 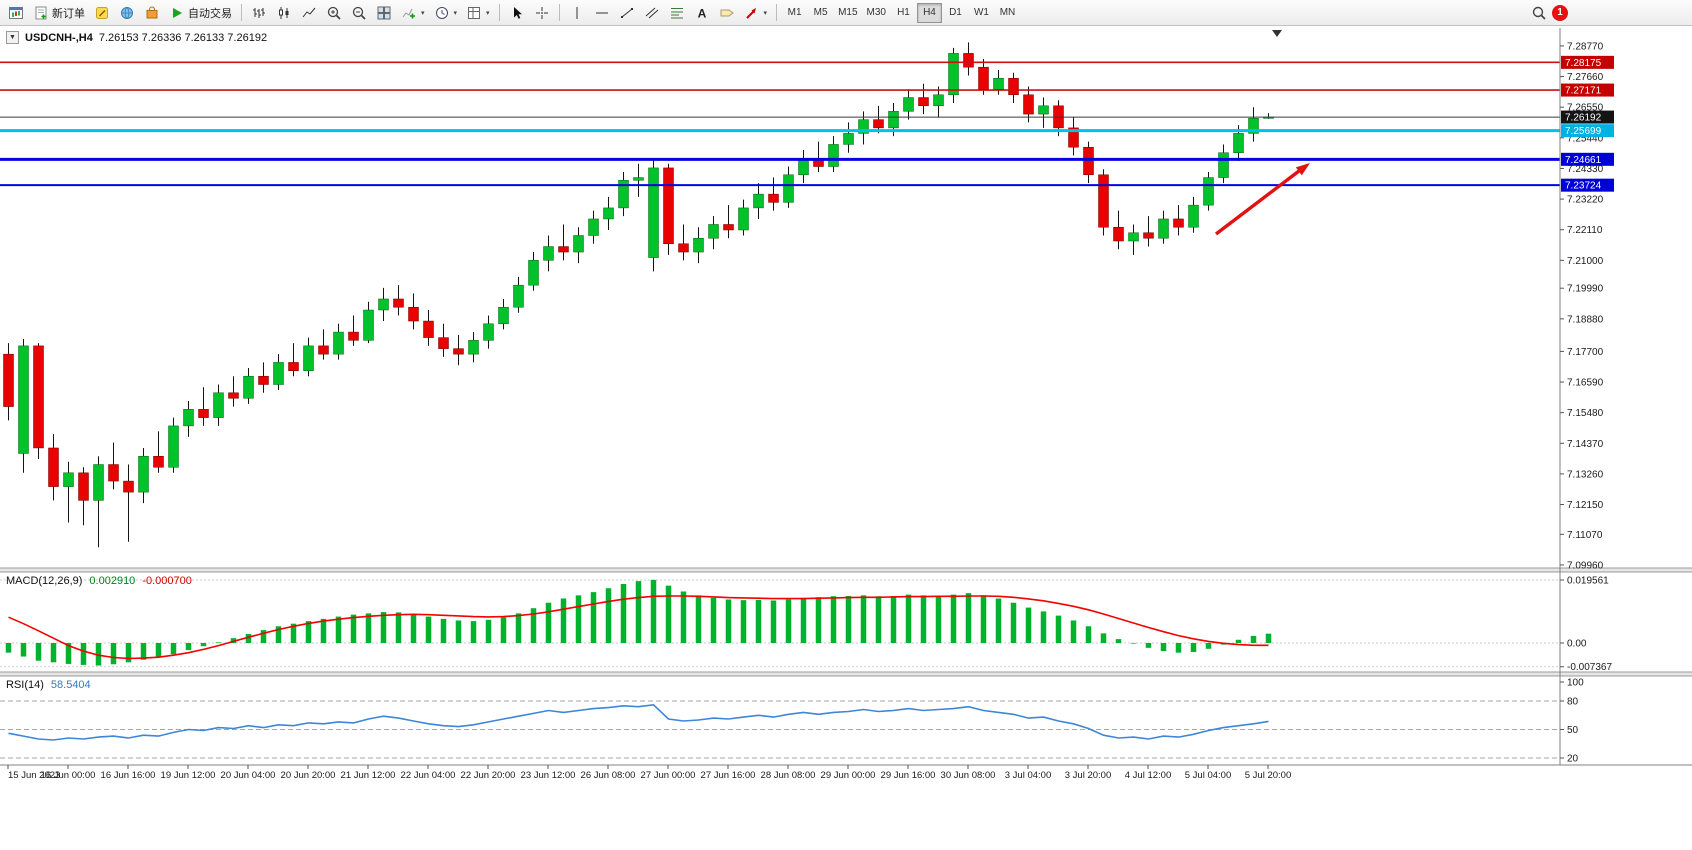 I want to click on svg-text: 15 Jun 2023, so click(x=34, y=775).